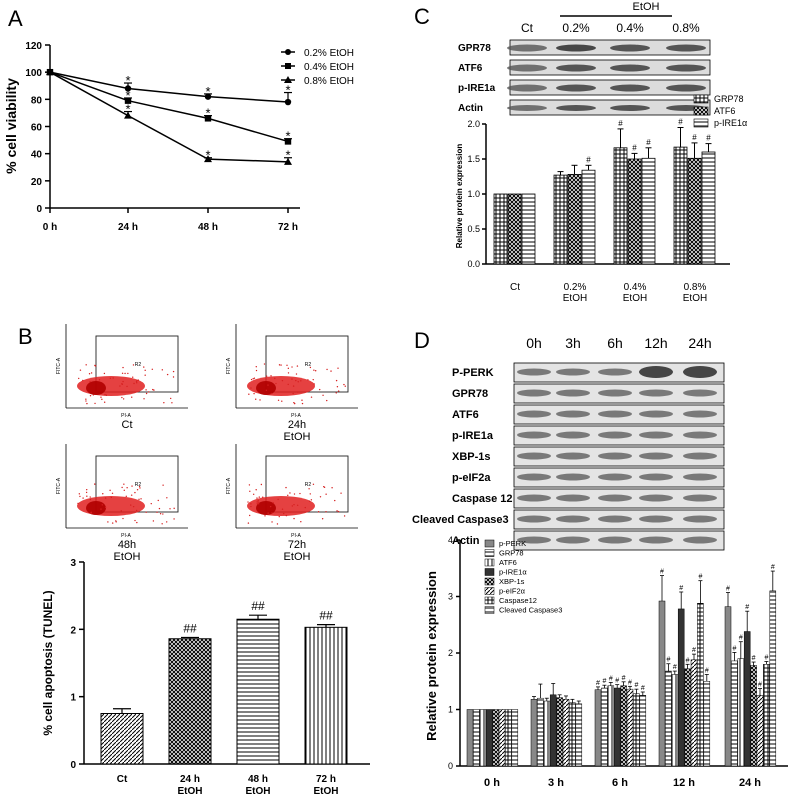  Describe the element at coordinates (473, 124) in the screenshot. I see `y-tick-label: 2.0` at that location.